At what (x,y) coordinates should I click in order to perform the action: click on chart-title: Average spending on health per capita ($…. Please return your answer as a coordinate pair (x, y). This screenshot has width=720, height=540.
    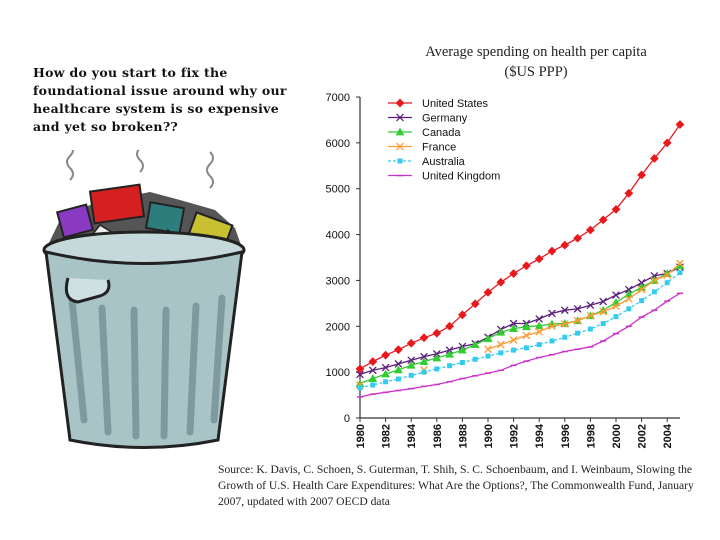
    Looking at the image, I should click on (536, 62).